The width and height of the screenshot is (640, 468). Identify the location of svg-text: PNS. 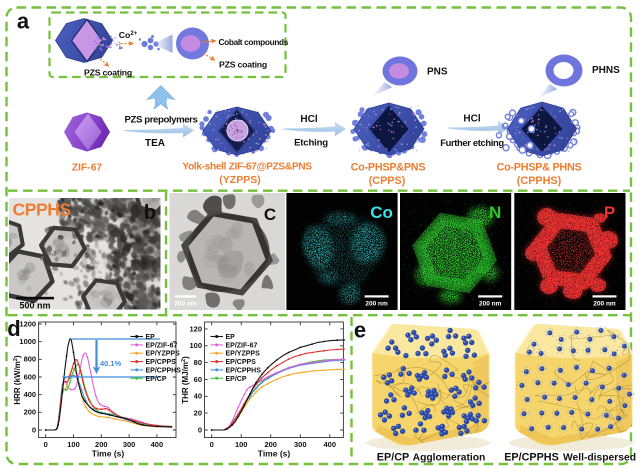
(437, 72).